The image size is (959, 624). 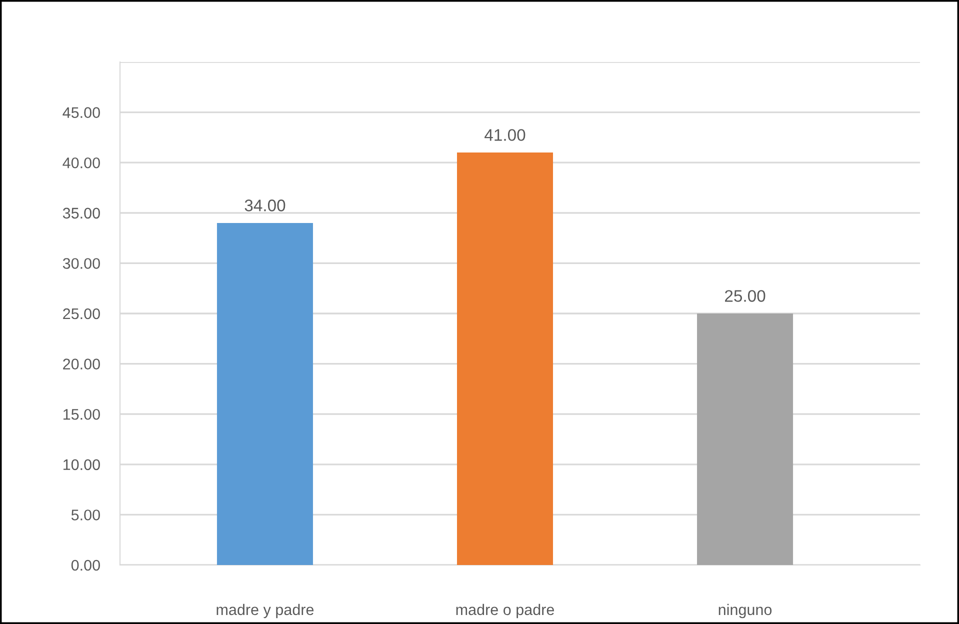 What do you see at coordinates (81, 364) in the screenshot?
I see `y-tick-label: 20.00` at bounding box center [81, 364].